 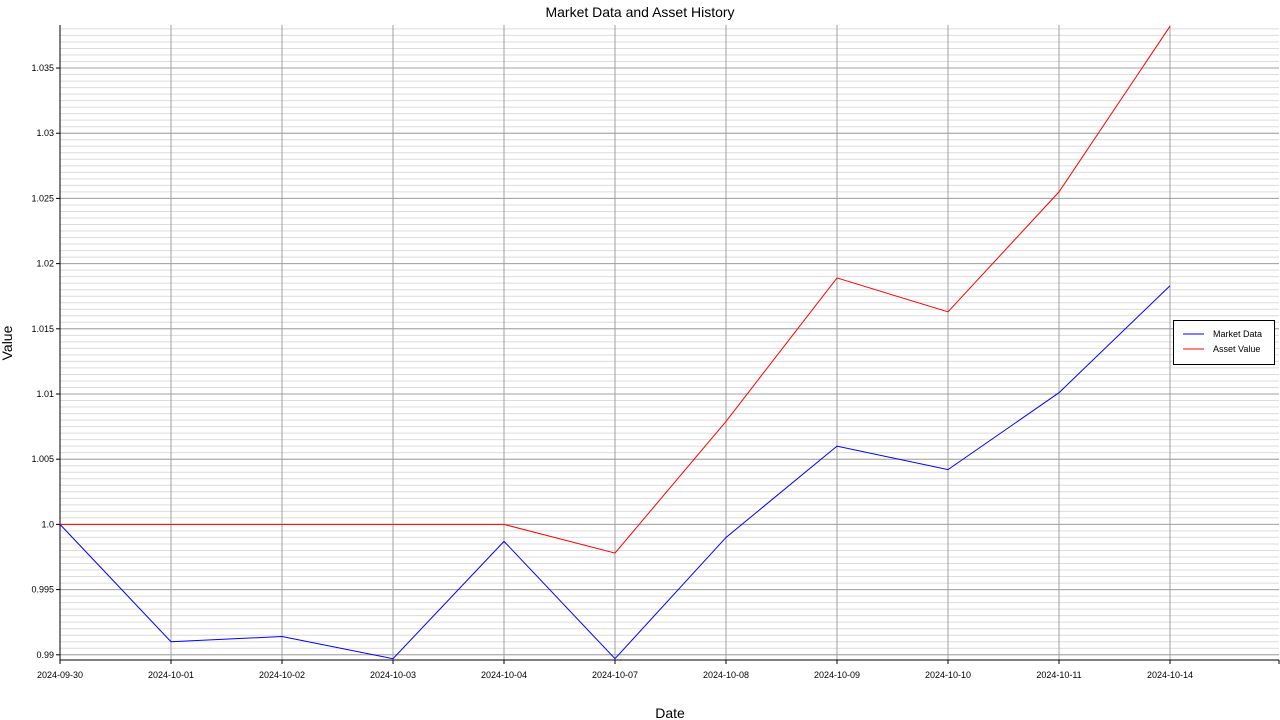 What do you see at coordinates (1237, 334) in the screenshot?
I see `legend-label-market-data: Market Data` at bounding box center [1237, 334].